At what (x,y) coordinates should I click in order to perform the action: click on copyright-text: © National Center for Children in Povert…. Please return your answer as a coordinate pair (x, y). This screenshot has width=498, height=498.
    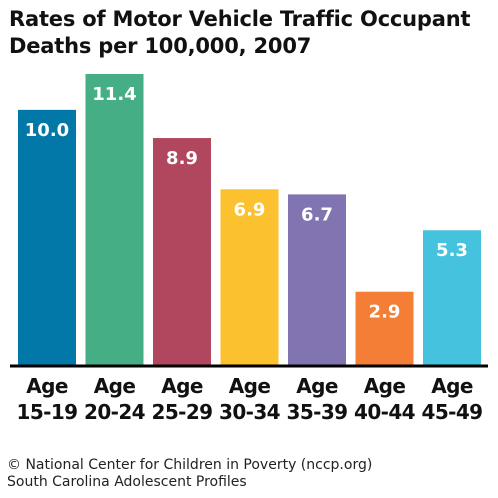
    Looking at the image, I should click on (190, 465).